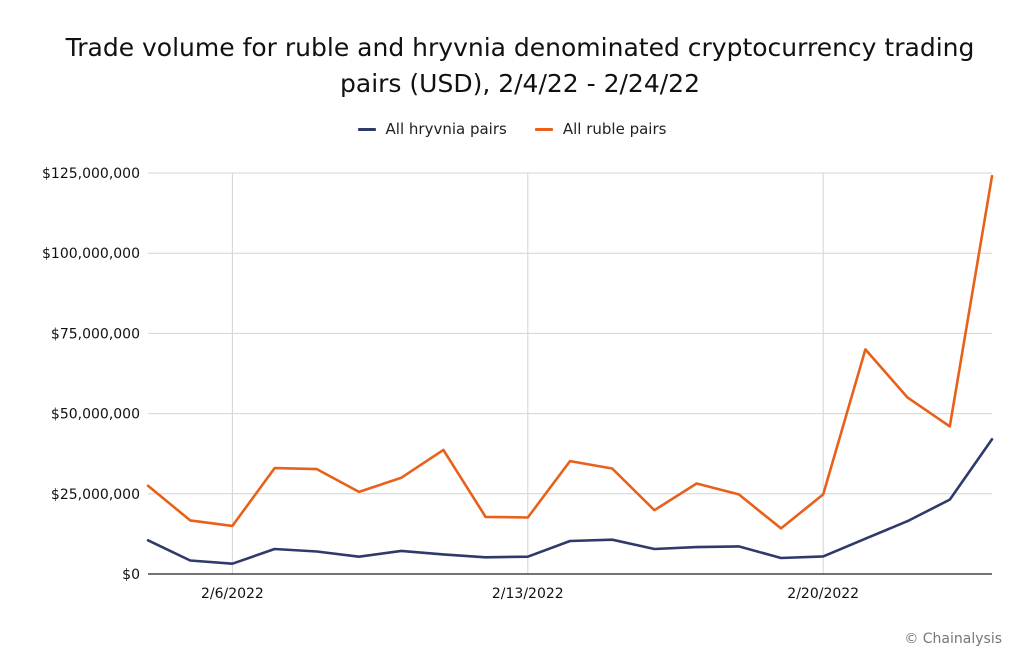 The image size is (1024, 663). I want to click on y-tick-label: $125,000,000, so click(91, 174).